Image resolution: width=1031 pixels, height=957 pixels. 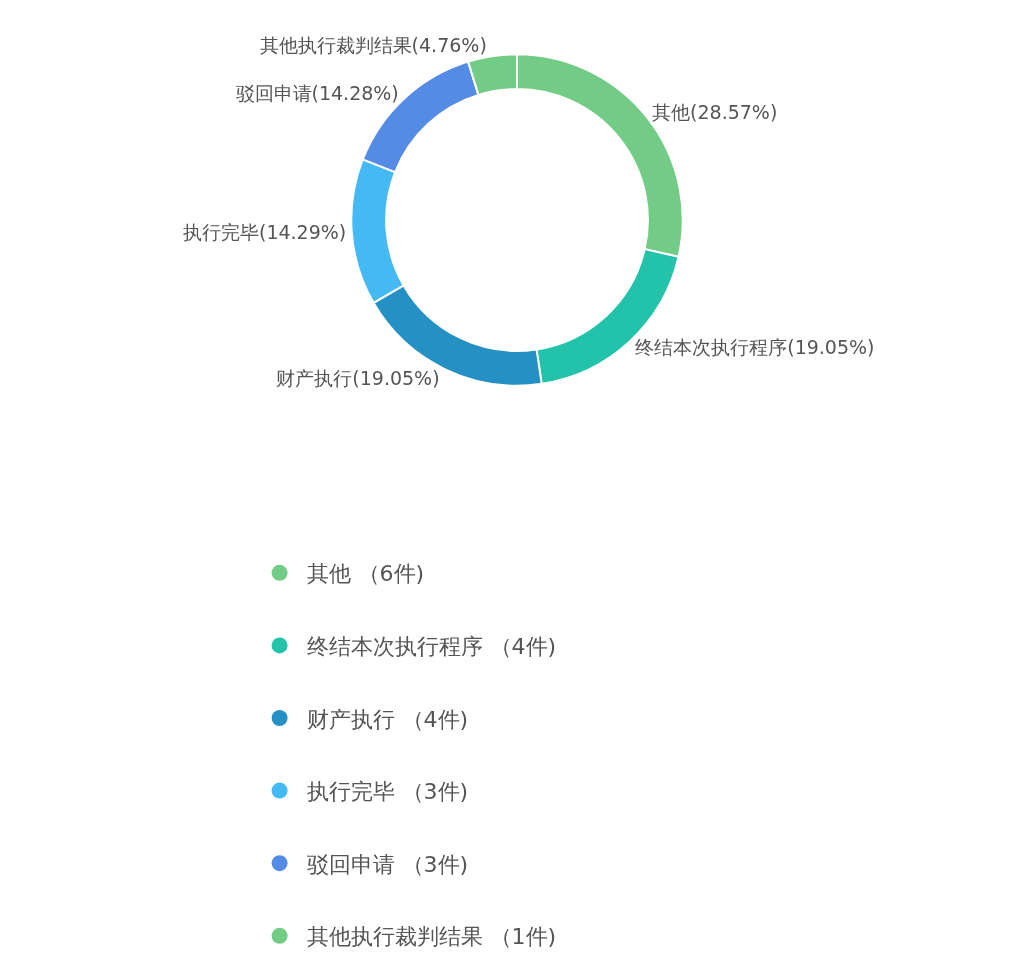 I want to click on data-label: 其他(28.57%), so click(x=715, y=112).